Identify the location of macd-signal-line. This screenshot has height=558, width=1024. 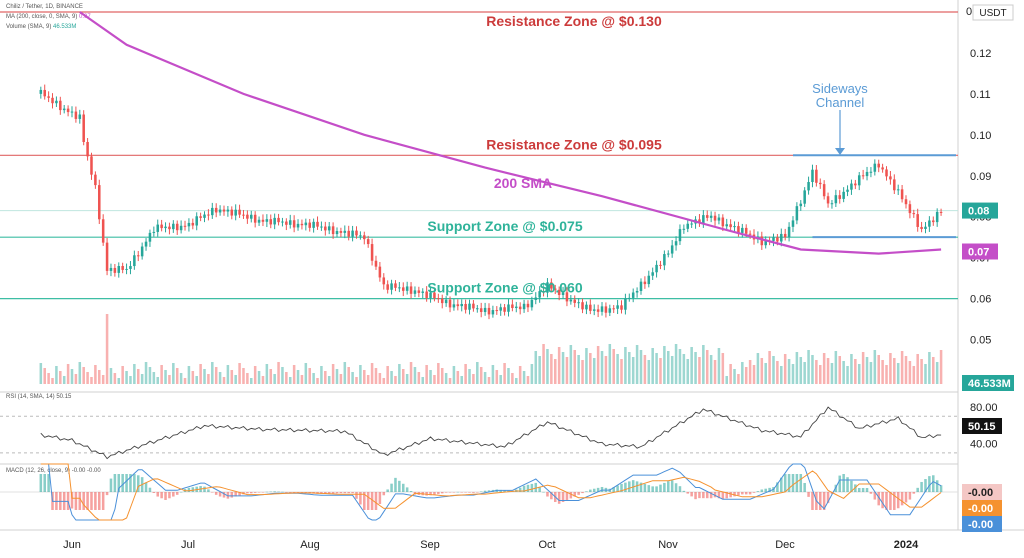
(491, 492).